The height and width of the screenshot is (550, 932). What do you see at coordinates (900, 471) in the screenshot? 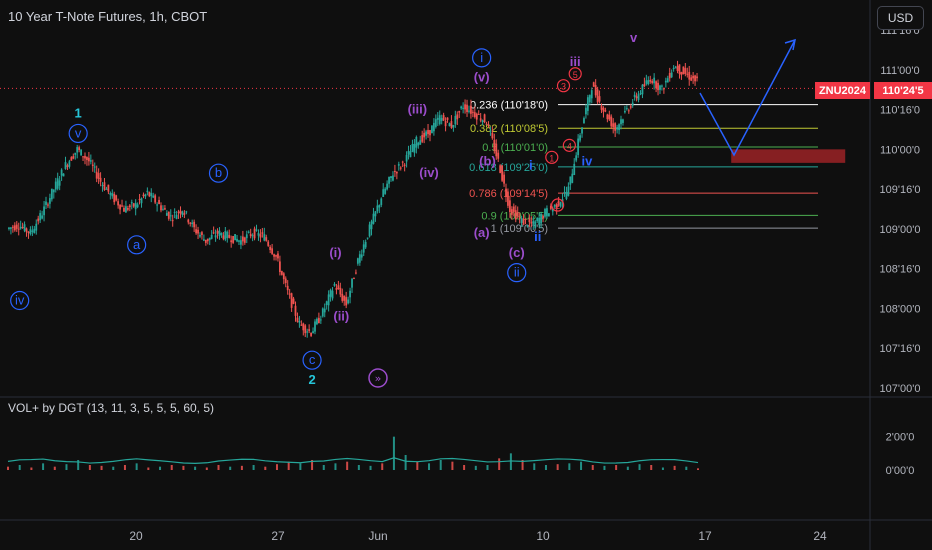
I see `volume-y-tick: 0'00'0` at bounding box center [900, 471].